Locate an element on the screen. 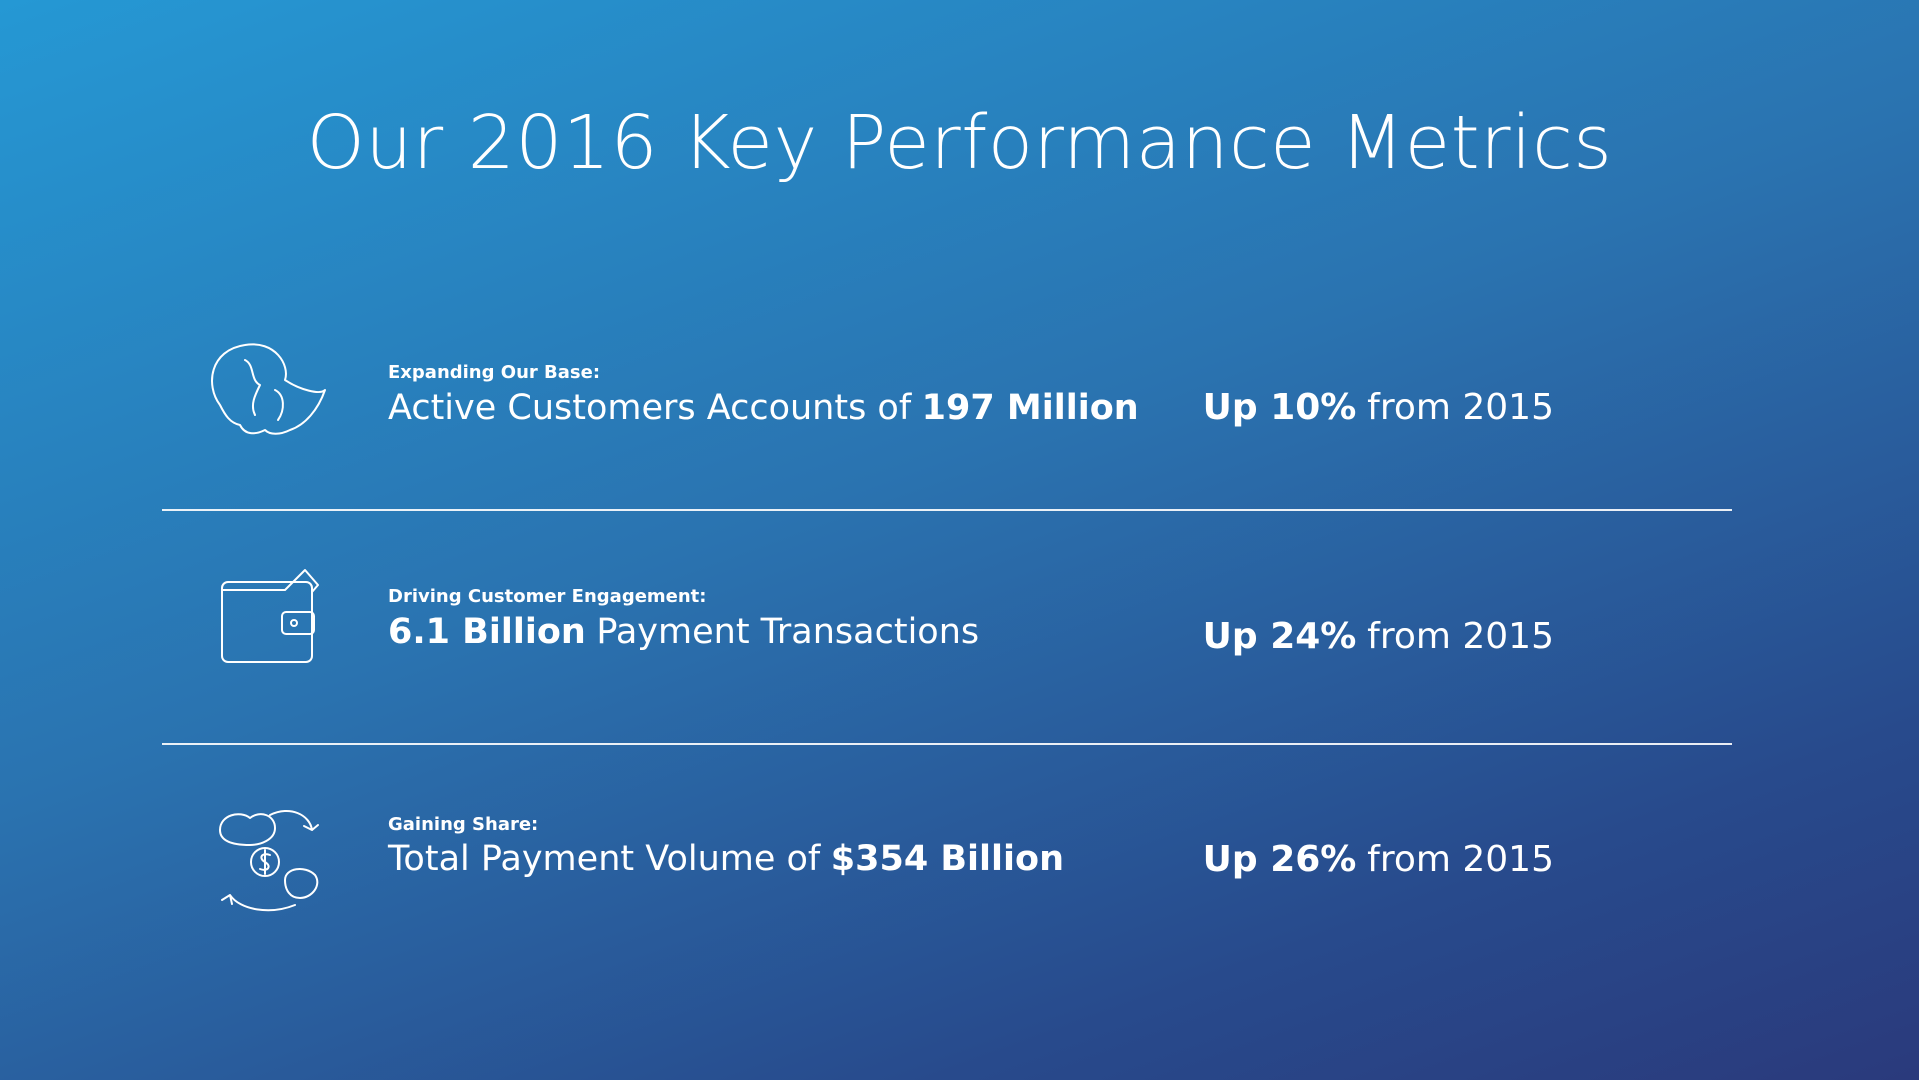 This screenshot has height=1080, width=1919. customers-icon is located at coordinates (268, 389).